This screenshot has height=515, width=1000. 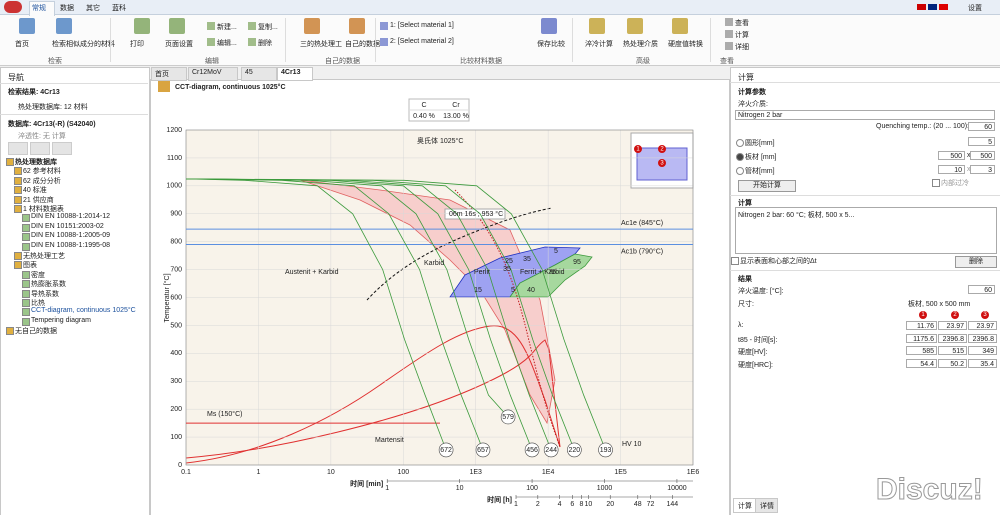 What do you see at coordinates (83, 311) in the screenshot?
I see `tree-item: CCT-diagram, continuous 1025°C` at bounding box center [83, 311].